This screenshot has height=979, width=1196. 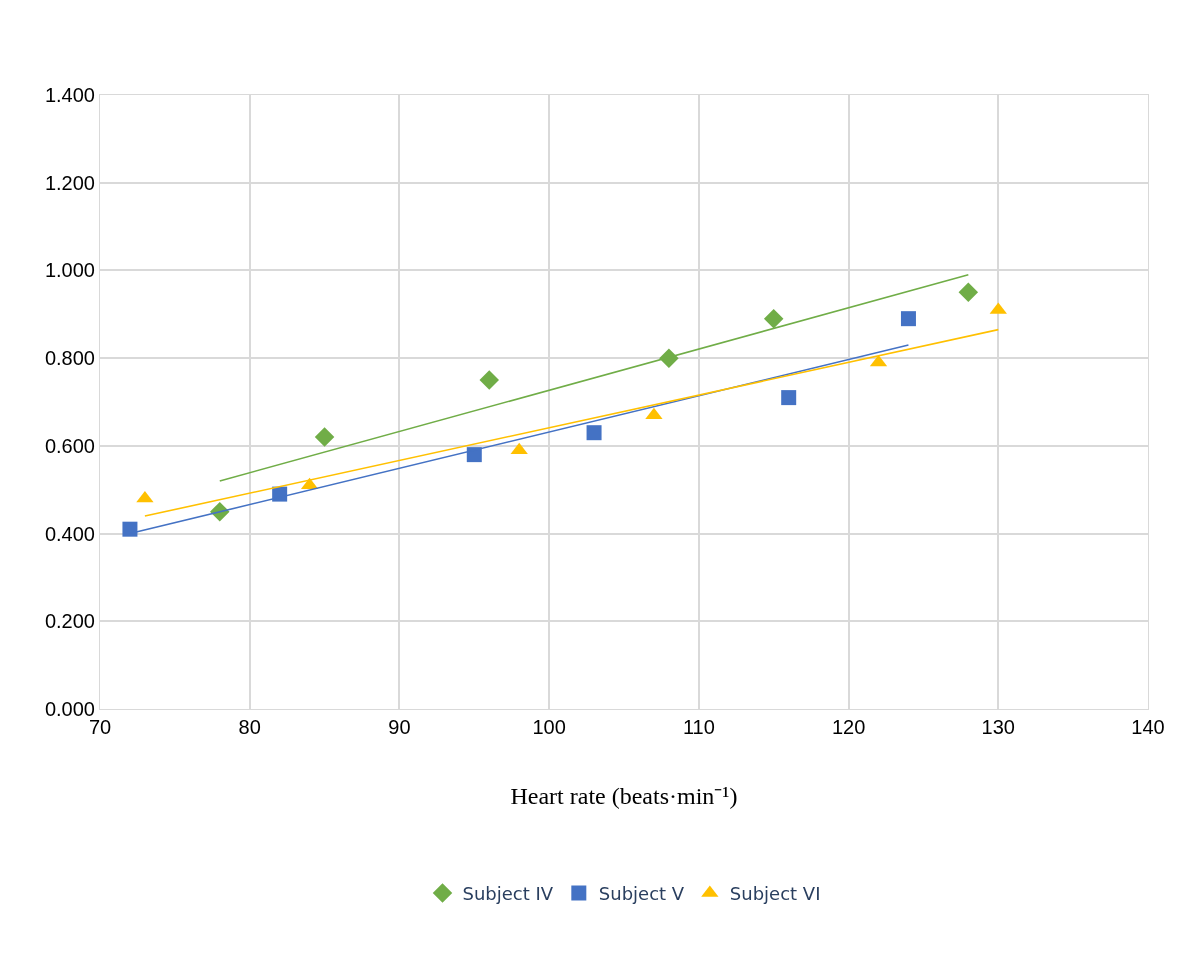 What do you see at coordinates (998, 727) in the screenshot?
I see `x-tick-label: 130` at bounding box center [998, 727].